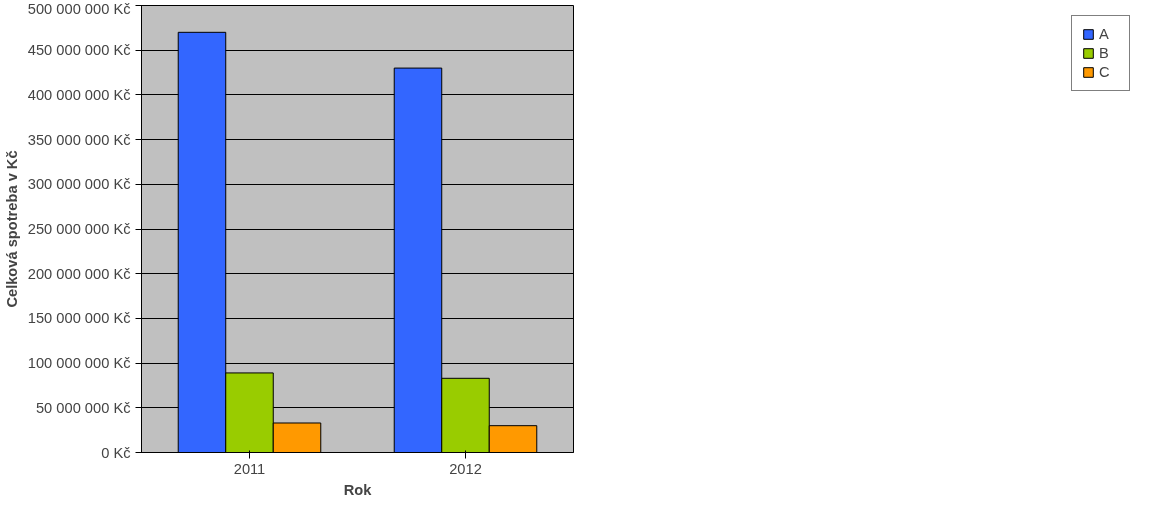 This screenshot has width=1151, height=511. Describe the element at coordinates (1104, 53) in the screenshot. I see `legend-label: B` at that location.